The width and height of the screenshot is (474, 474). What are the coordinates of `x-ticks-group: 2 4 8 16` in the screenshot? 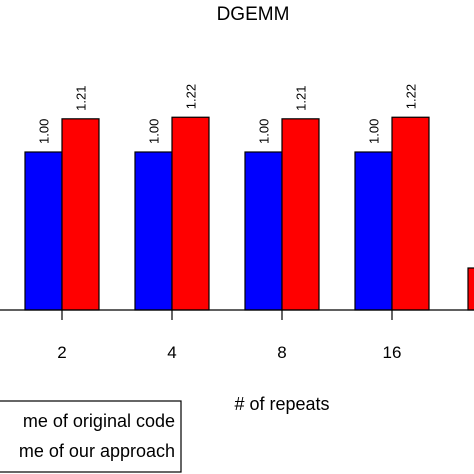 It's located at (229, 336).